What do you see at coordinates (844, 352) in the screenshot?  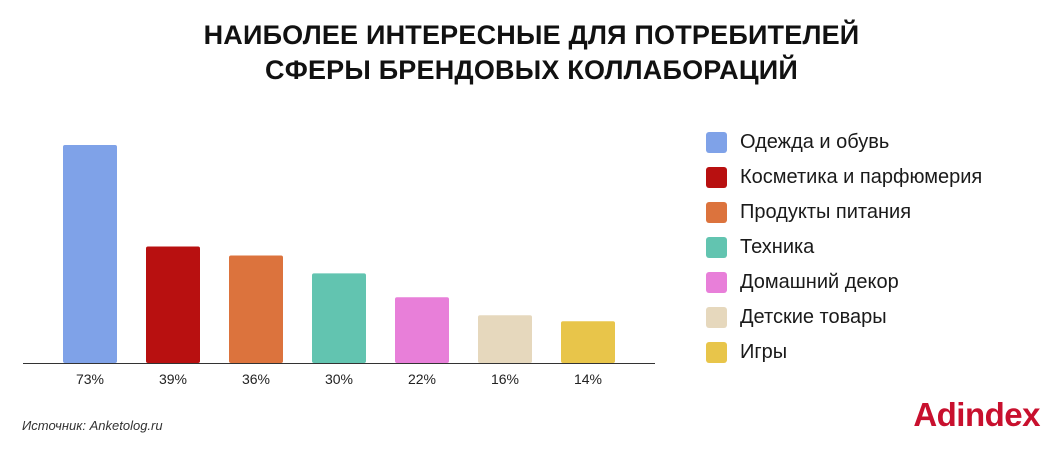 I see `legend-item: Игры` at bounding box center [844, 352].